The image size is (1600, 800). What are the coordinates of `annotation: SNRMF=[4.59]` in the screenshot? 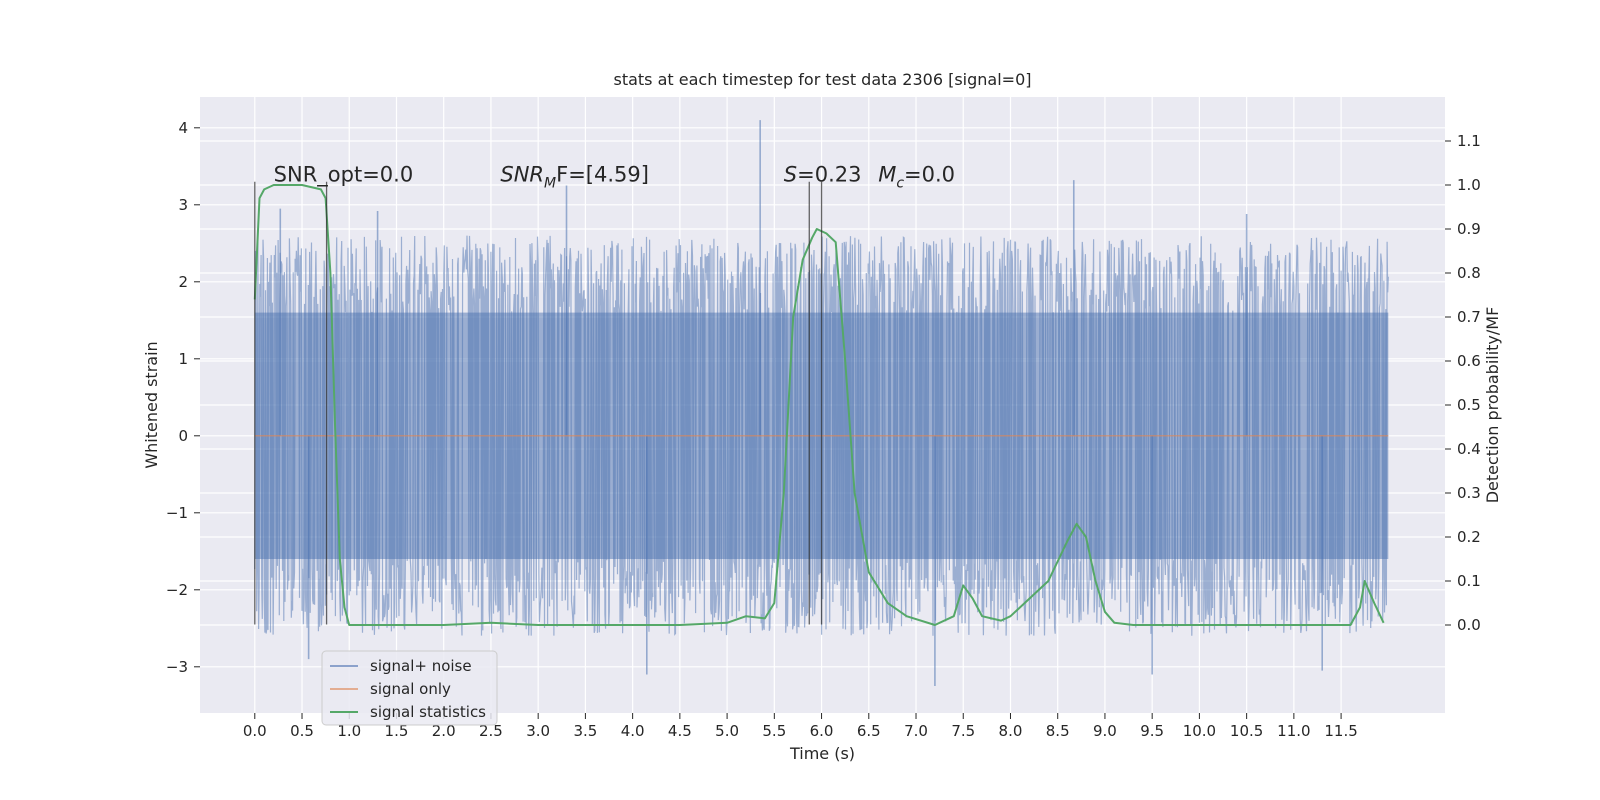 It's located at (574, 177).